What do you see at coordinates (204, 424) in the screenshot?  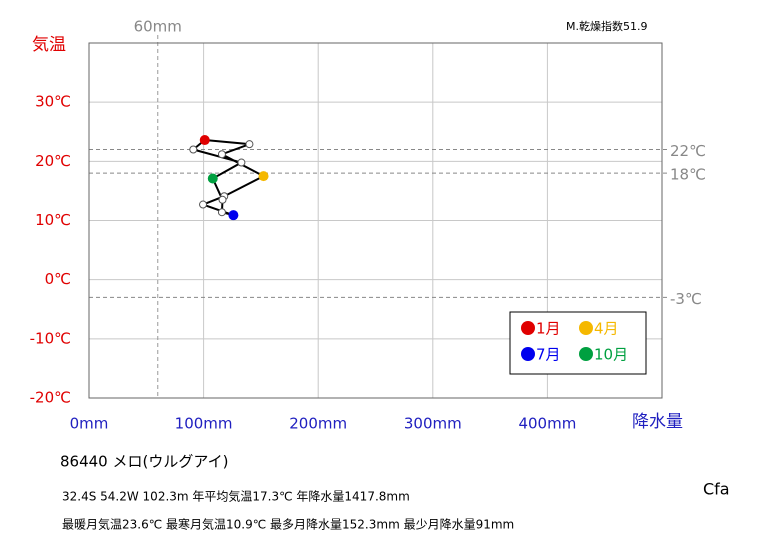 I see `x-tick-label: 100mm` at bounding box center [204, 424].